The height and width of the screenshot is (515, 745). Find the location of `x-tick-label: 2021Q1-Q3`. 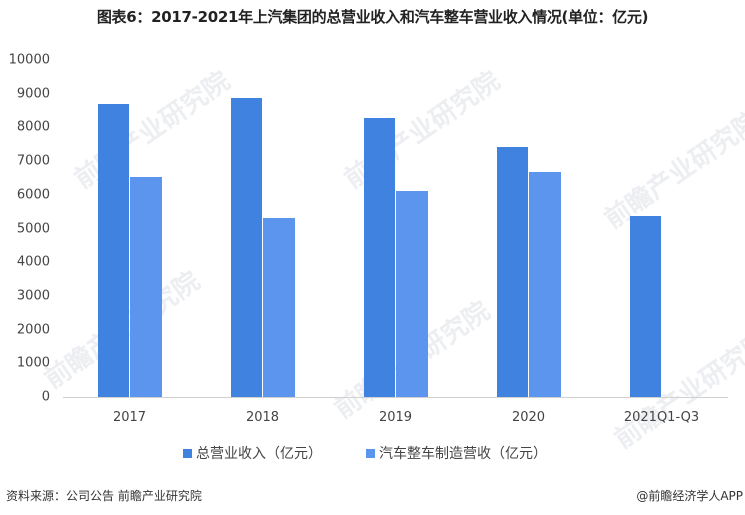

x-tick-label: 2021Q1-Q3 is located at coordinates (661, 417).